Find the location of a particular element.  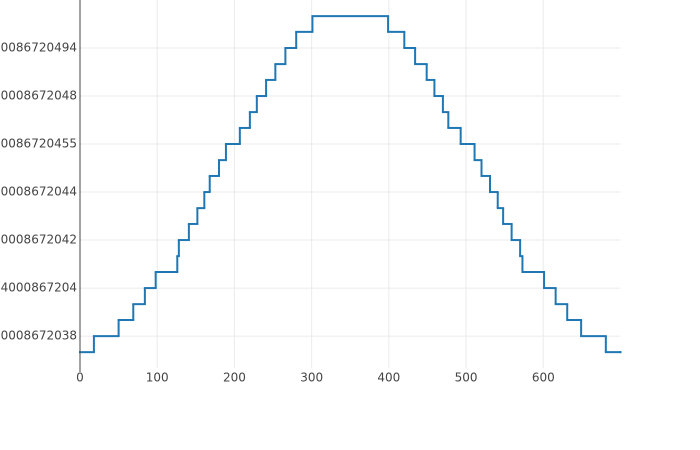

x-tick-label: 300 is located at coordinates (311, 378).